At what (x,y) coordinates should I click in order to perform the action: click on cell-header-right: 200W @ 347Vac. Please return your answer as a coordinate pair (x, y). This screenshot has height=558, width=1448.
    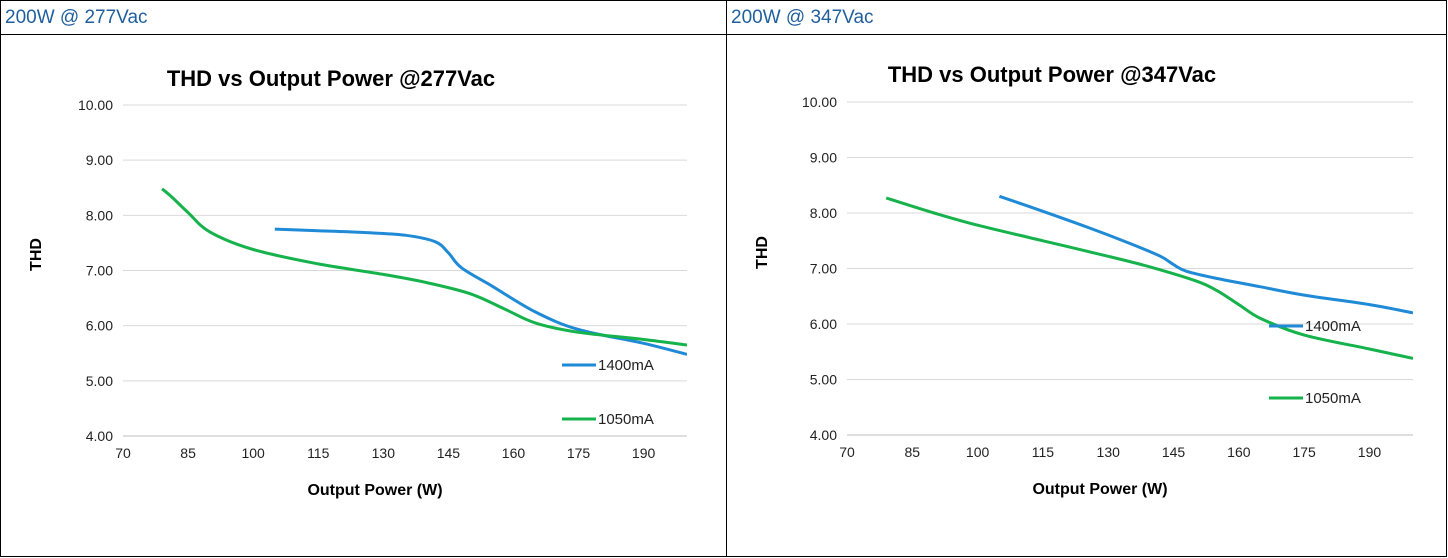
    Looking at the image, I should click on (1087, 18).